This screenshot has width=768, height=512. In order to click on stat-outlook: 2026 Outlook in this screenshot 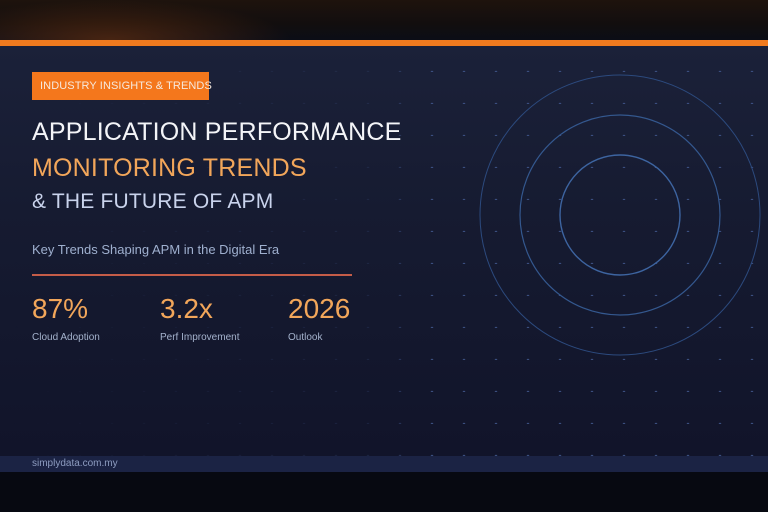, I will do `click(319, 317)`.